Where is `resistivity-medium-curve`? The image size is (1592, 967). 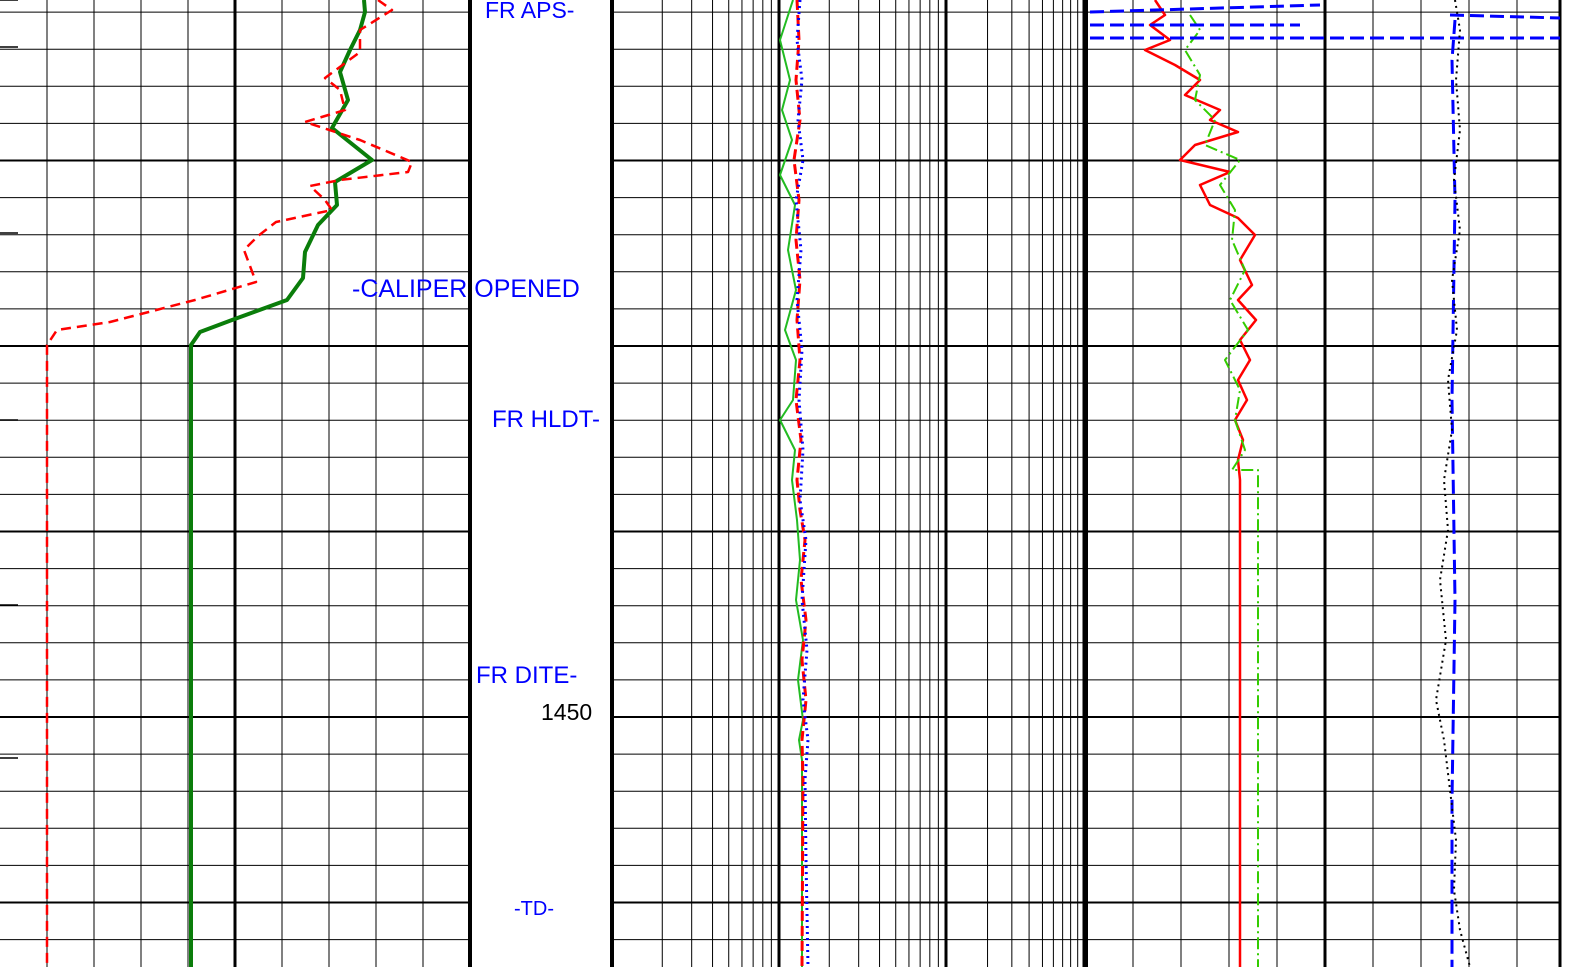 resistivity-medium-curve is located at coordinates (800, 483).